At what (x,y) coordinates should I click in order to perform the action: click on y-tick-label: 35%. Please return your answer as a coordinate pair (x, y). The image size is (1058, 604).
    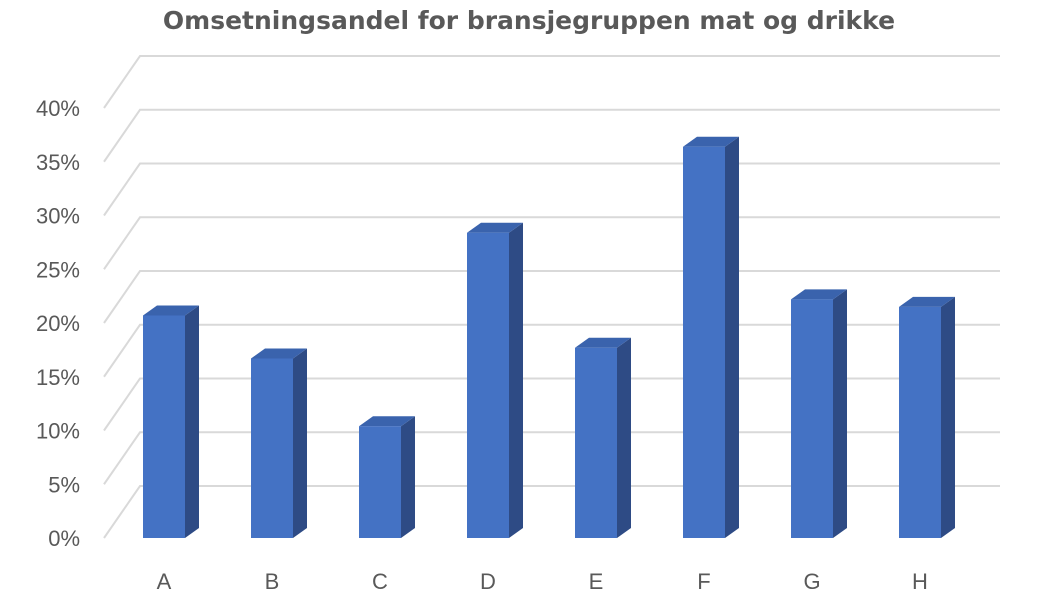
    Looking at the image, I should click on (58, 162).